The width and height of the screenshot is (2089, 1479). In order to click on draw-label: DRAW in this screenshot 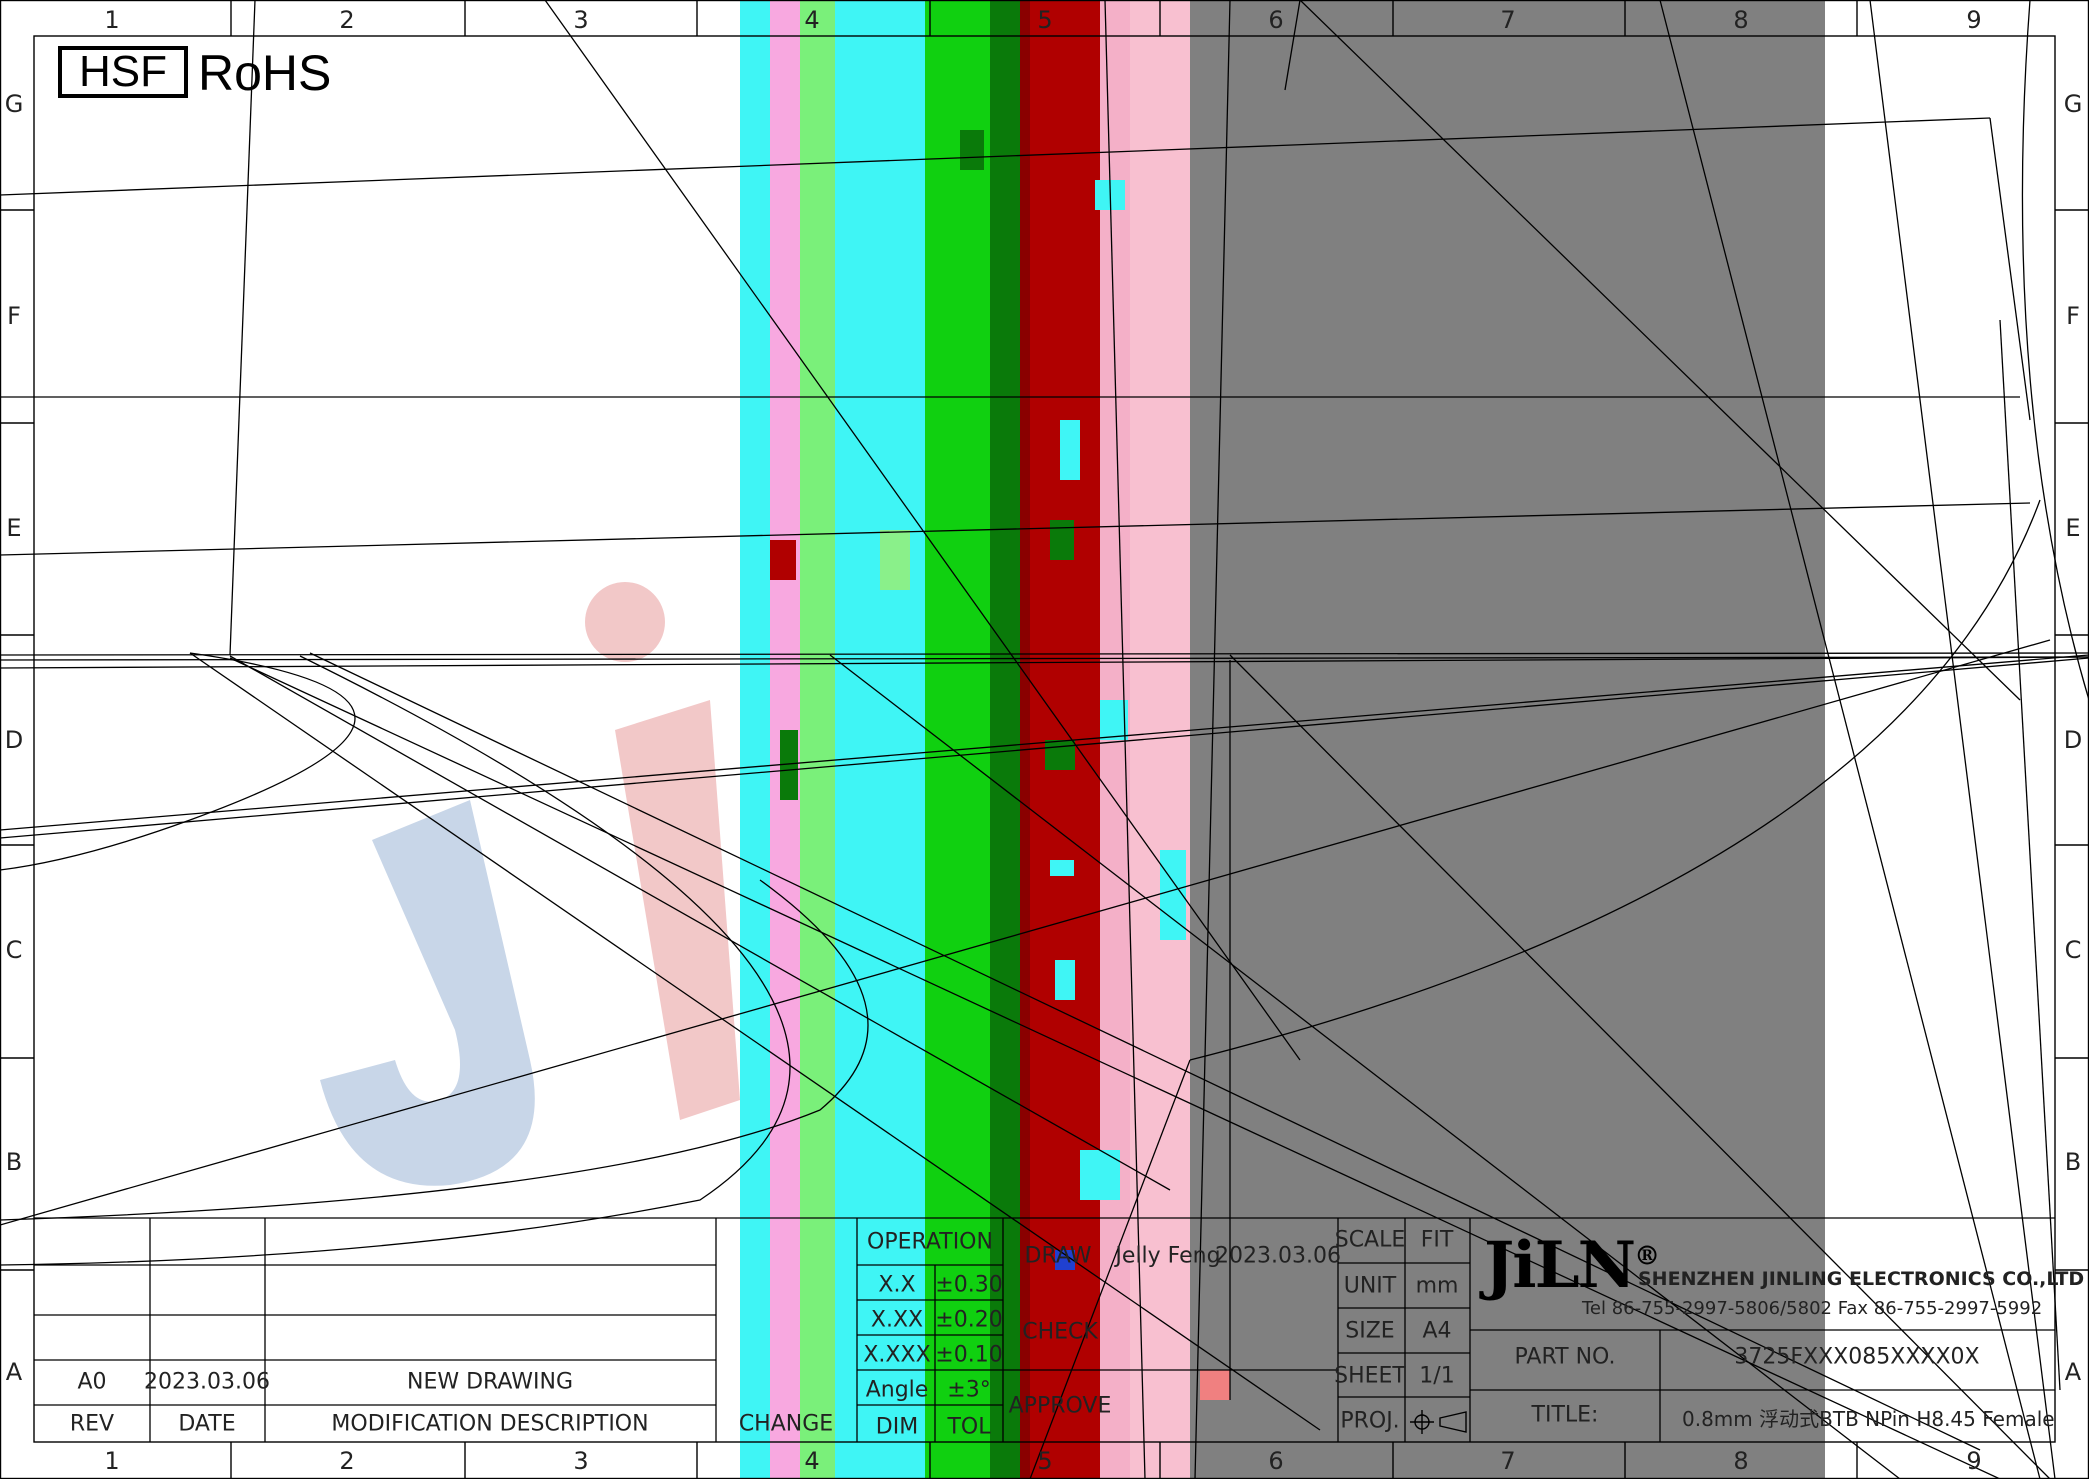, I will do `click(1058, 1256)`.